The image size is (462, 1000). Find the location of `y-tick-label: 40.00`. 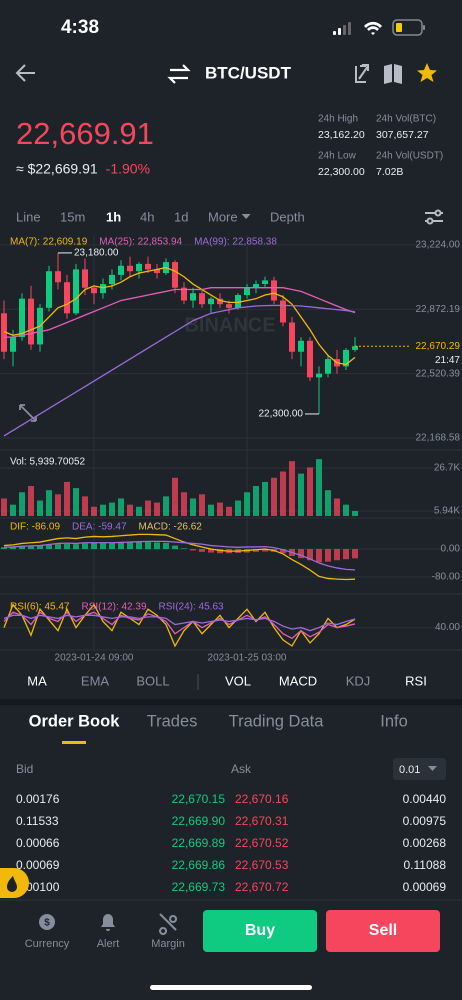

y-tick-label: 40.00 is located at coordinates (447, 627).